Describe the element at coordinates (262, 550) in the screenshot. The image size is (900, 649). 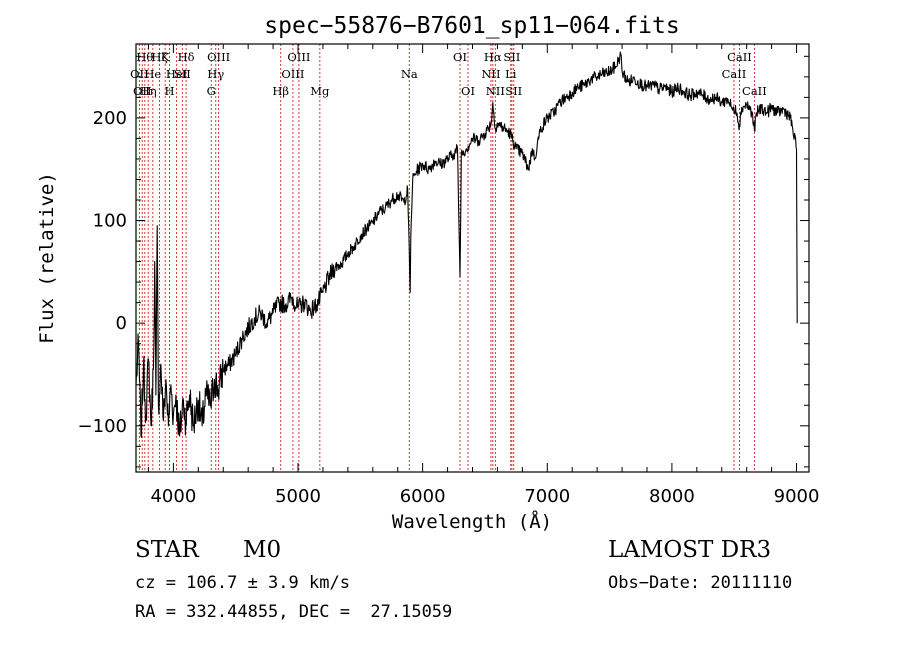
I see `object-subclass: M0` at that location.